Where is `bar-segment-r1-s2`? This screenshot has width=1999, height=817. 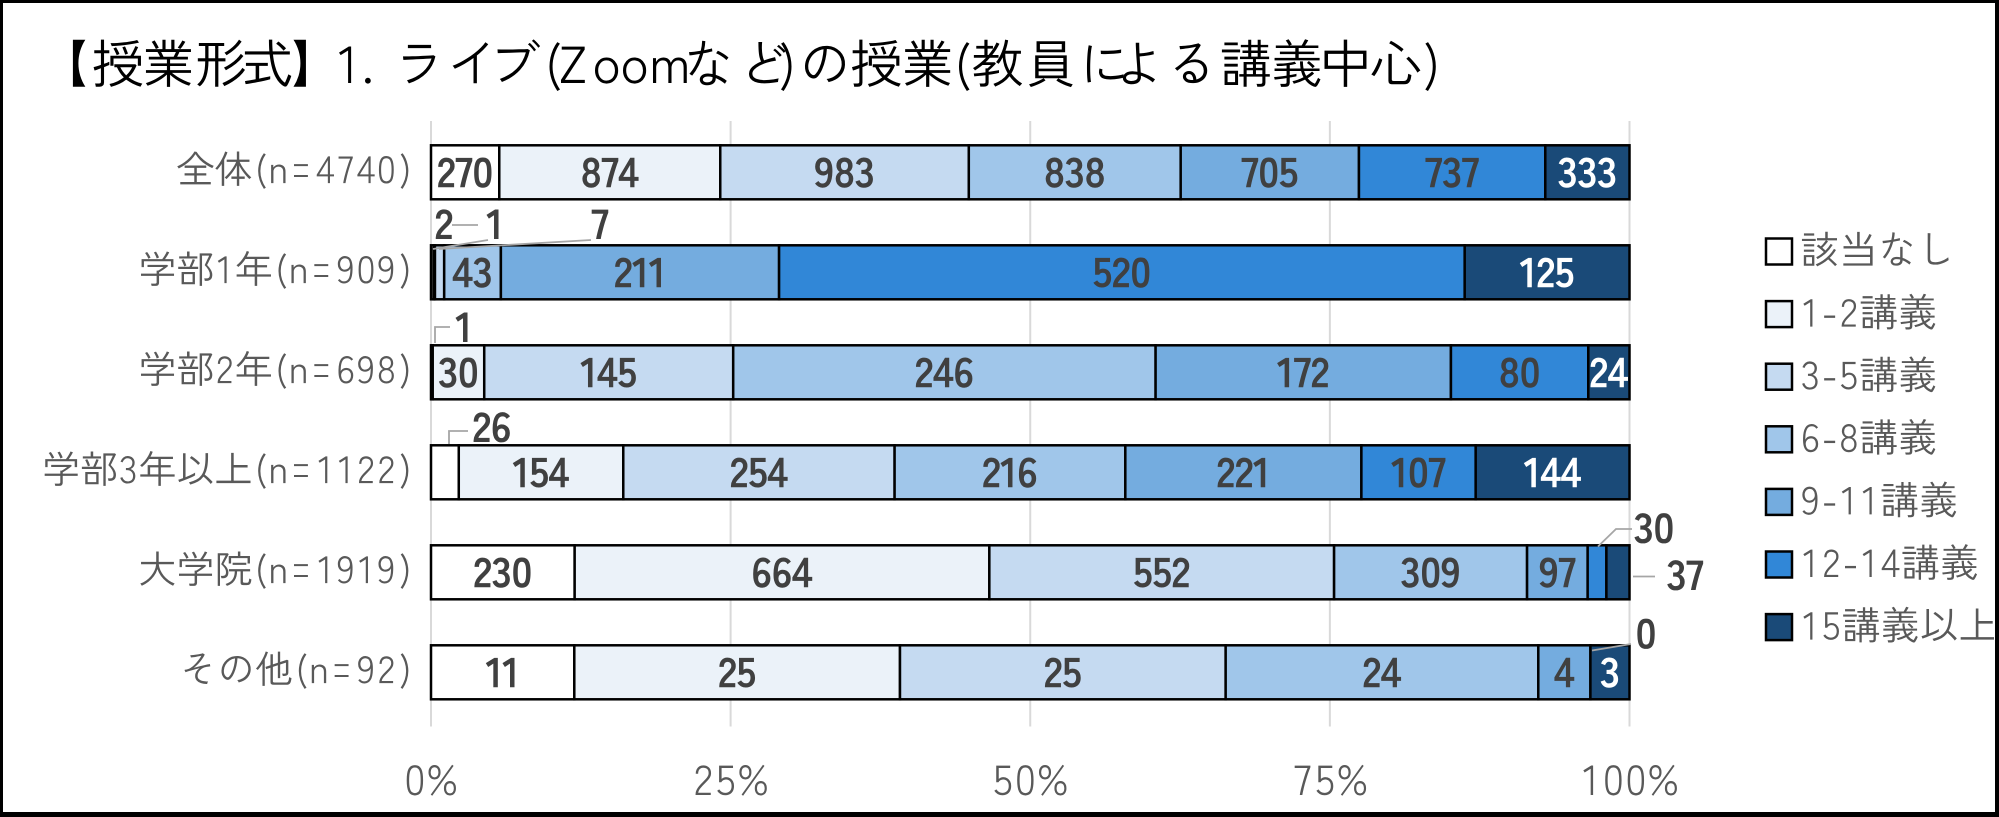
bar-segment-r1-s2 is located at coordinates (439, 272).